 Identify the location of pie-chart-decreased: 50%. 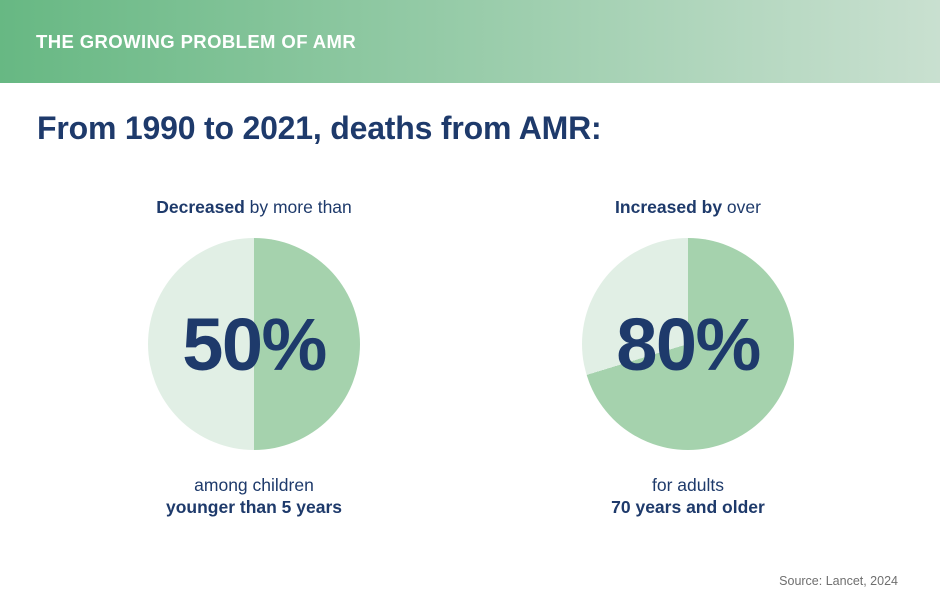
(254, 344).